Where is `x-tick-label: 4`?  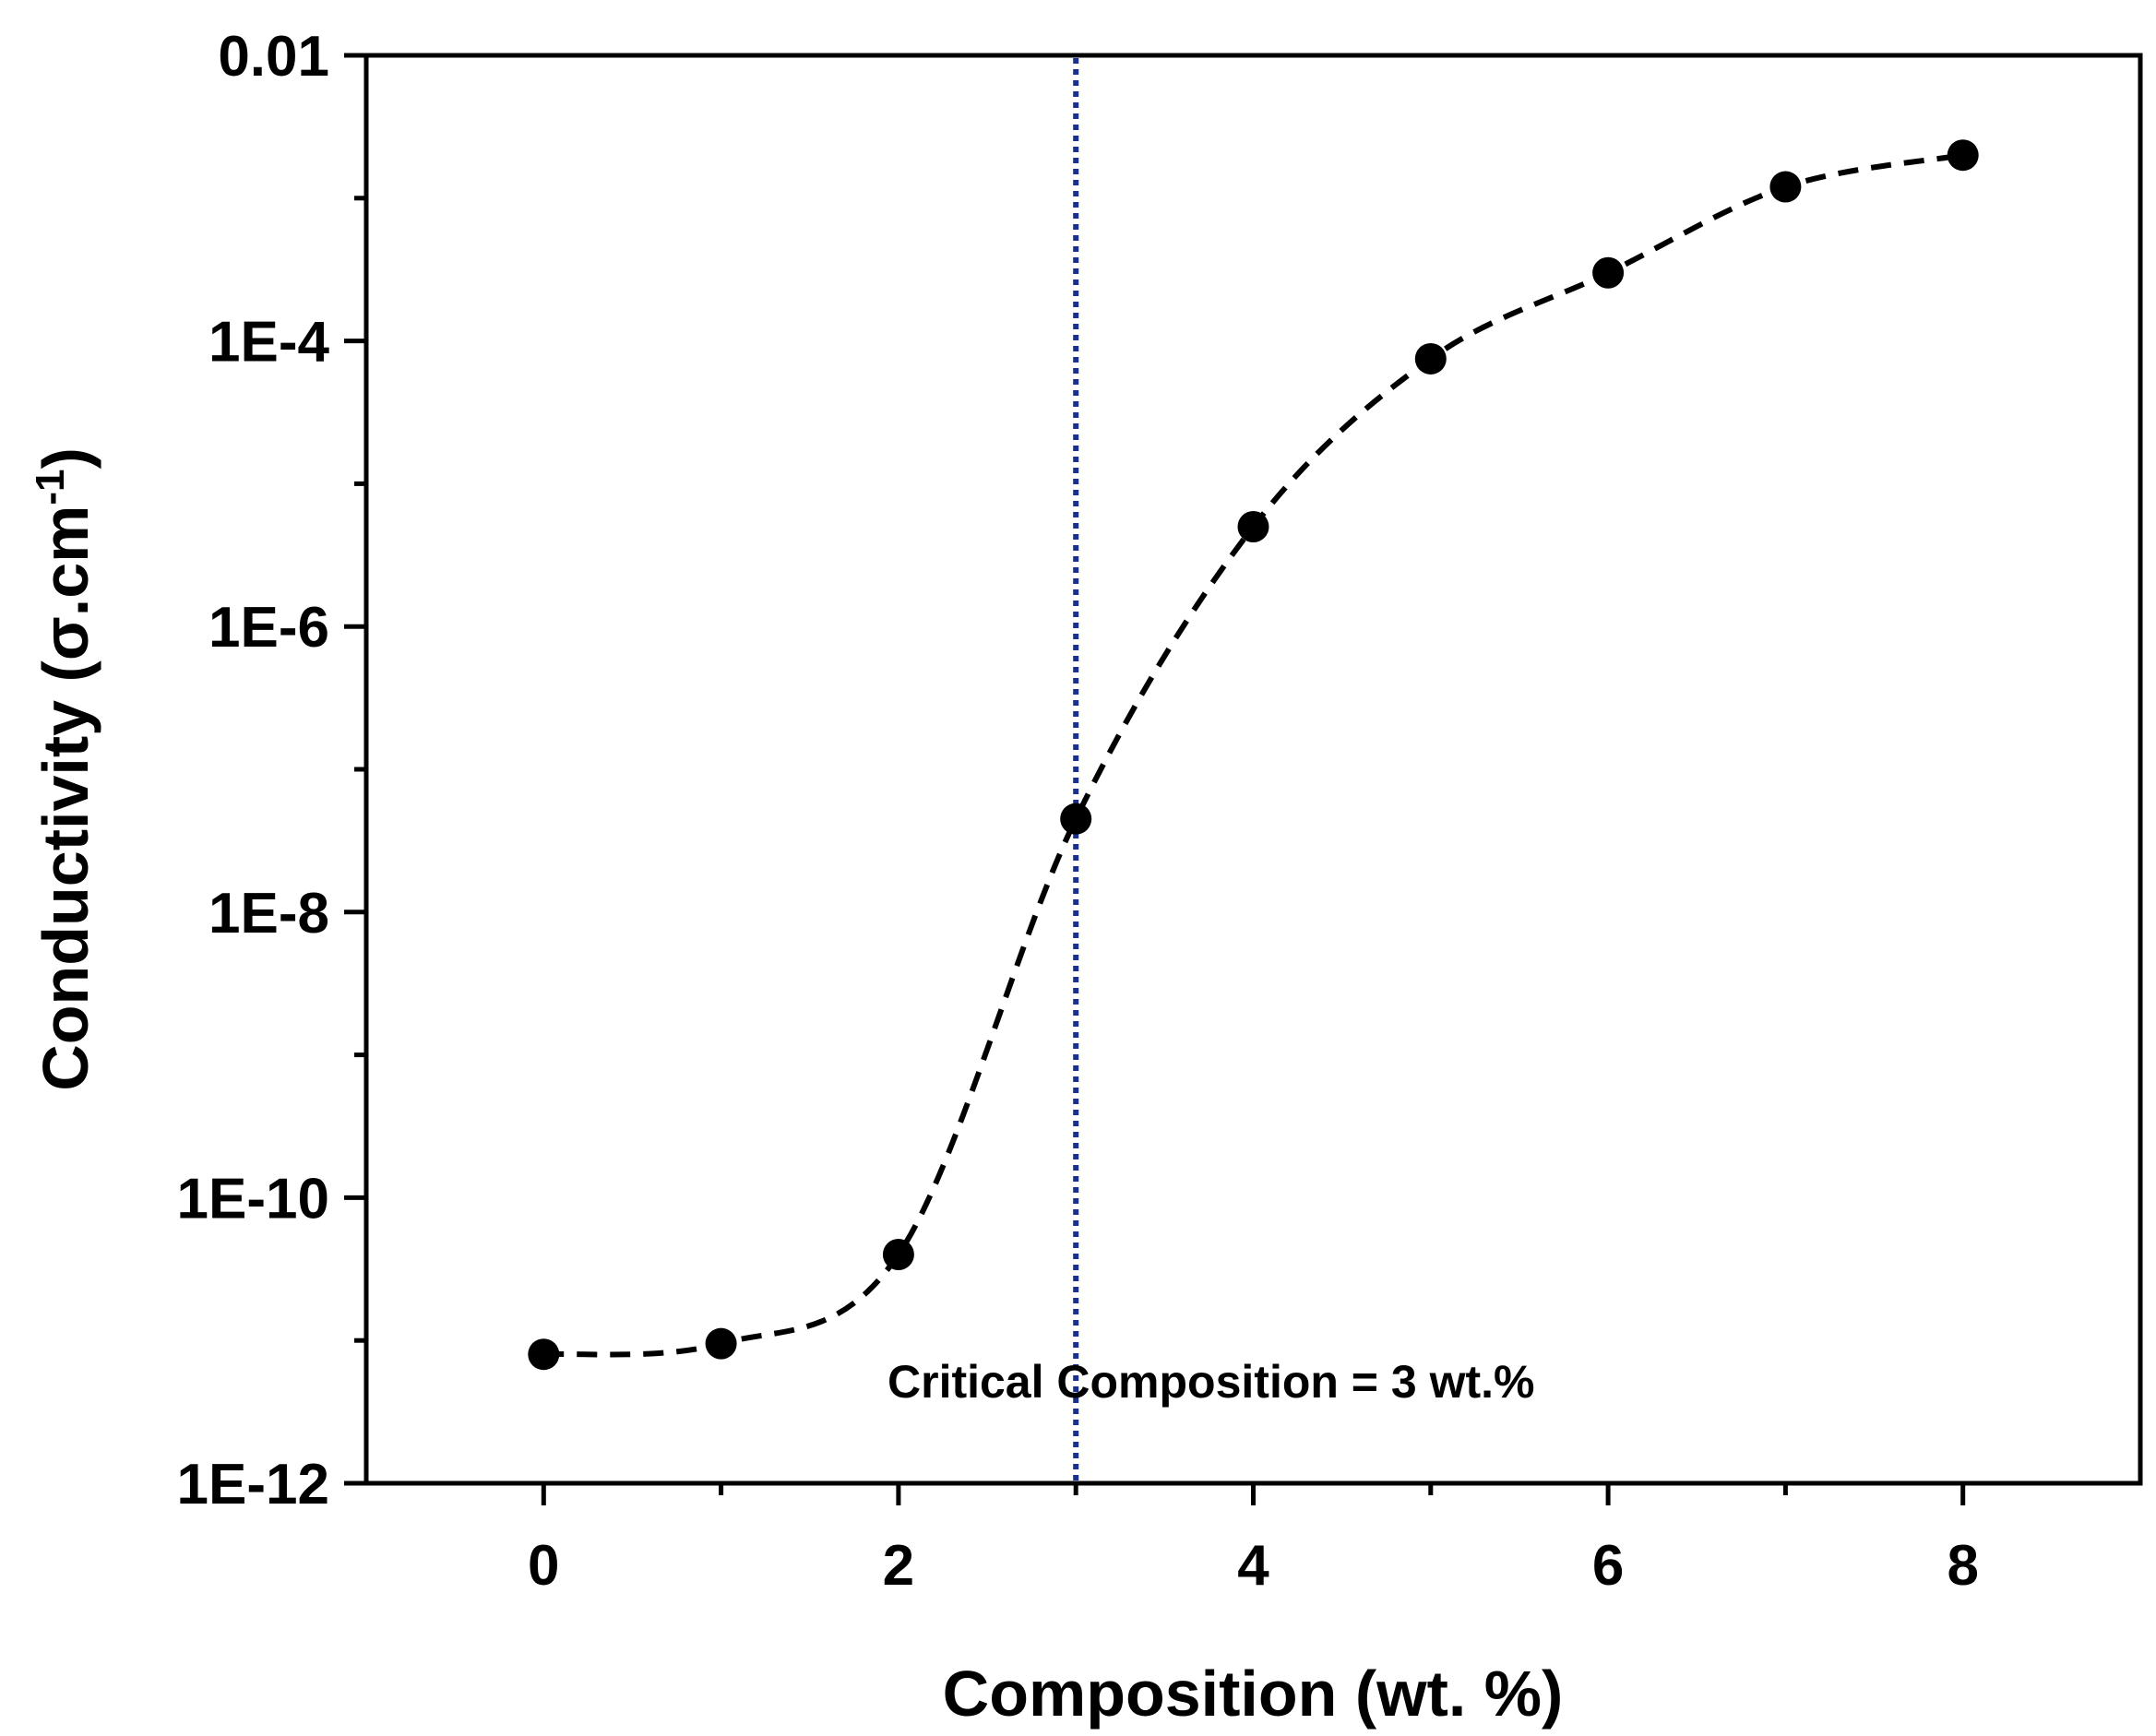 x-tick-label: 4 is located at coordinates (1253, 1566).